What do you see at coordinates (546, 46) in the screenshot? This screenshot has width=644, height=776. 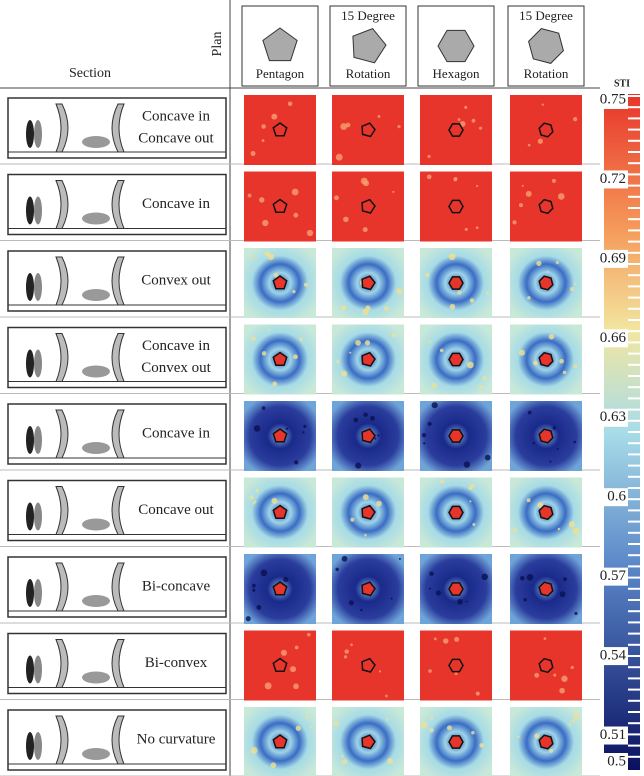 I see `plan-box` at bounding box center [546, 46].